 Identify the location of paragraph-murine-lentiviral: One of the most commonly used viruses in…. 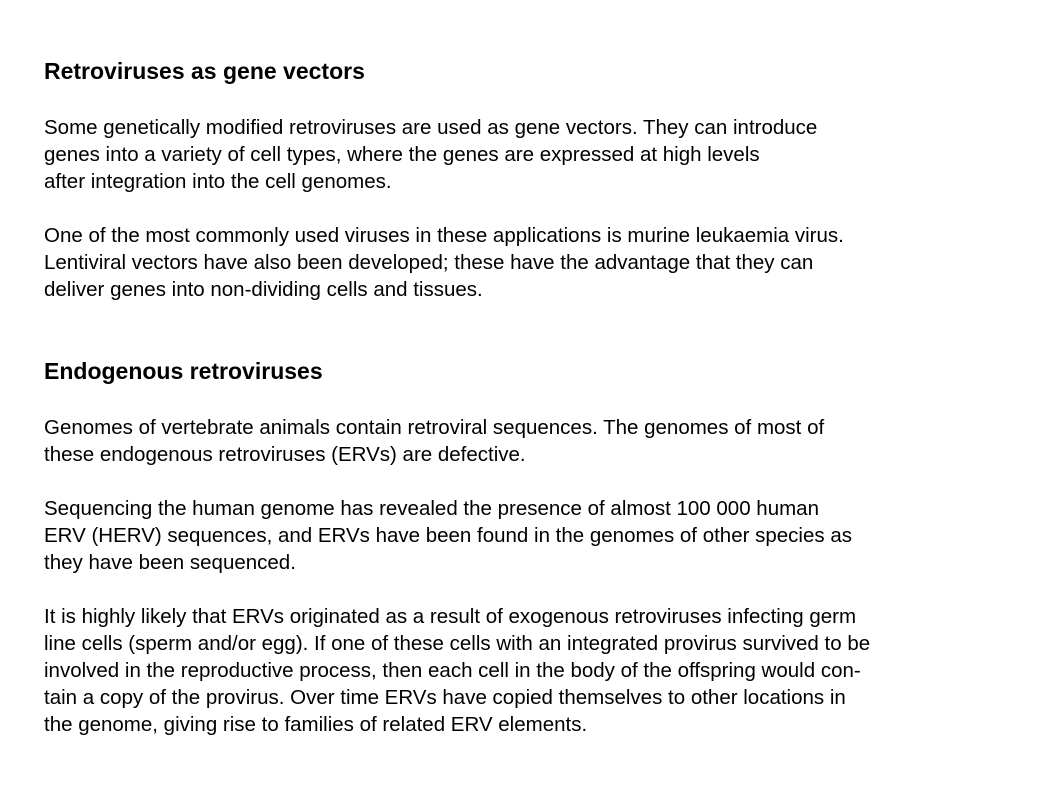
(444, 262).